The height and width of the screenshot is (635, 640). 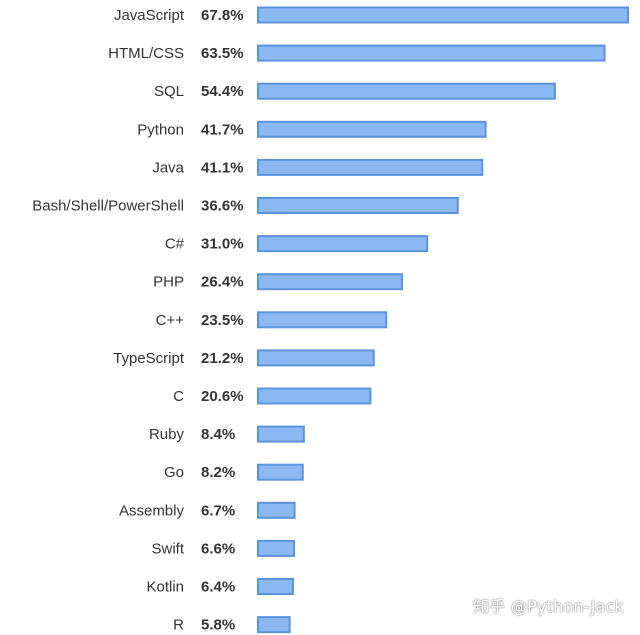 I want to click on category-label: R, so click(x=178, y=625).